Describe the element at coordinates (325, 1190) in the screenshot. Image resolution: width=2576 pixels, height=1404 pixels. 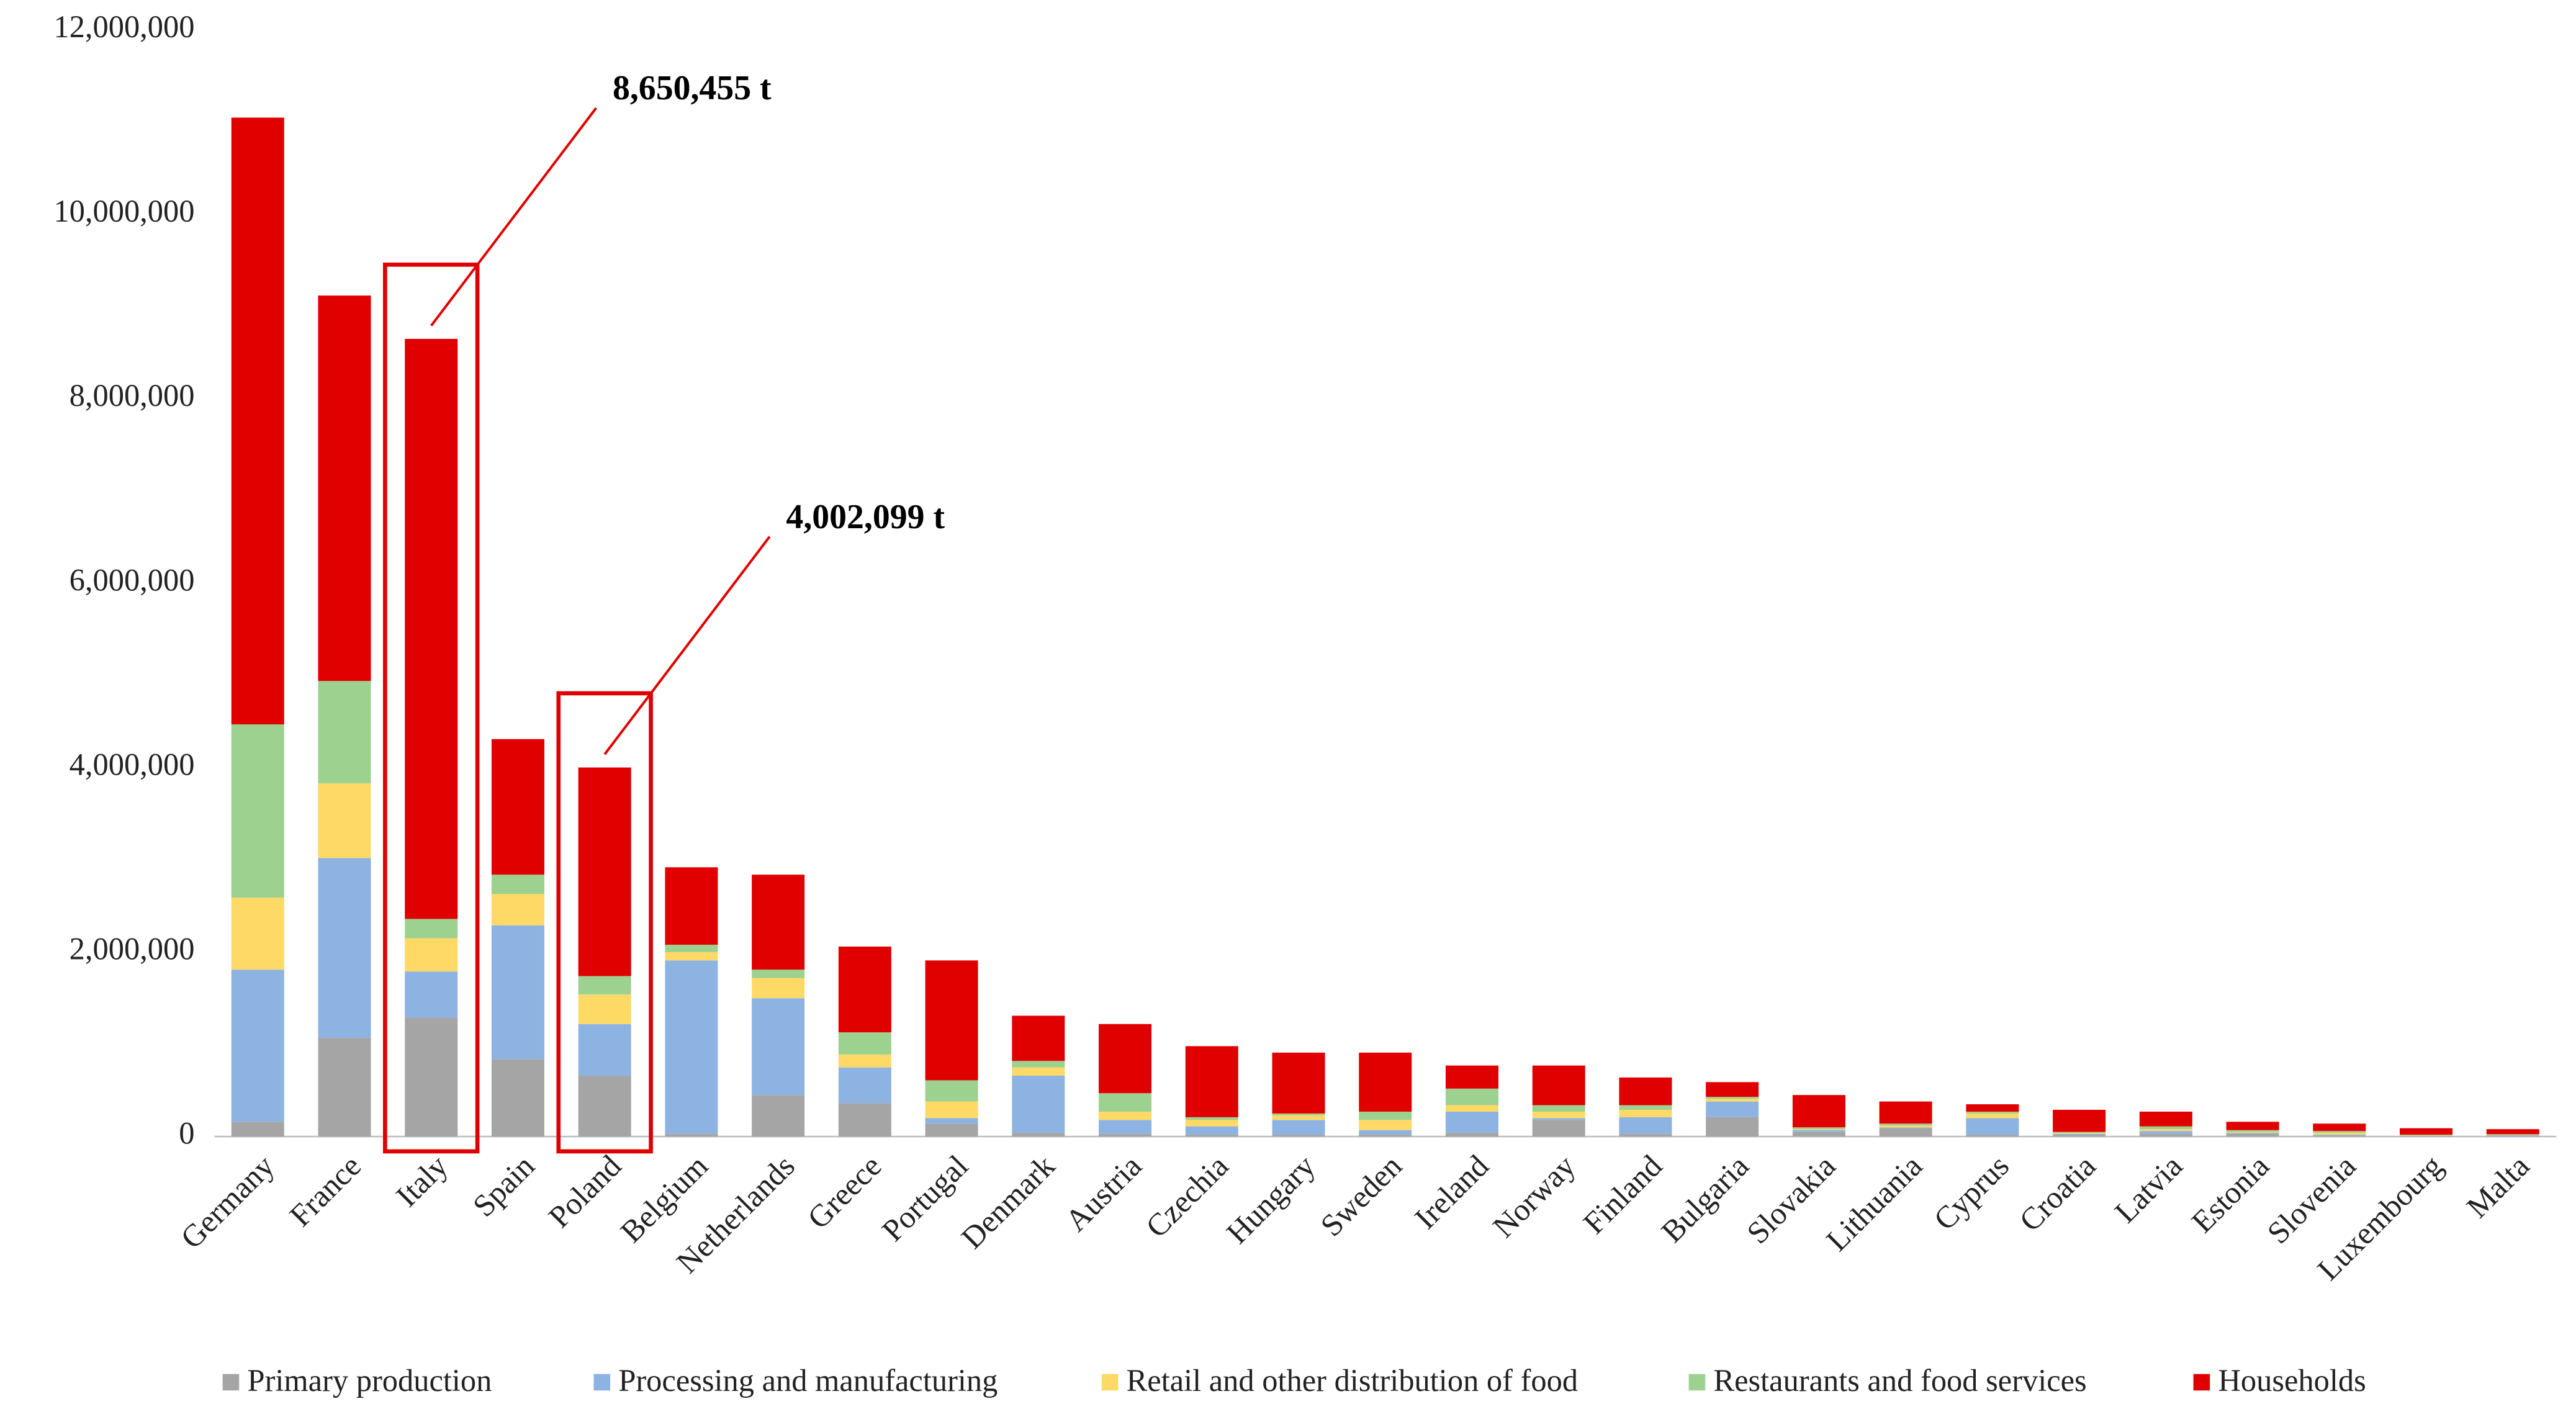
I see `x-tick-label: France` at that location.